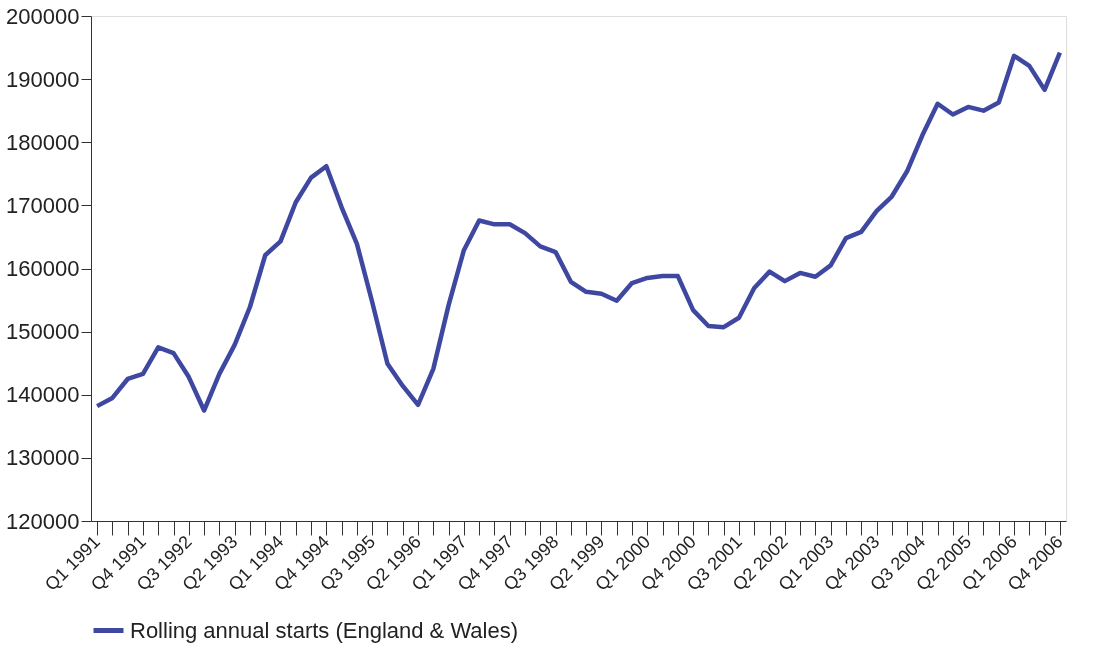  Describe the element at coordinates (43, 142) in the screenshot. I see `y-tick-label: 180000` at that location.